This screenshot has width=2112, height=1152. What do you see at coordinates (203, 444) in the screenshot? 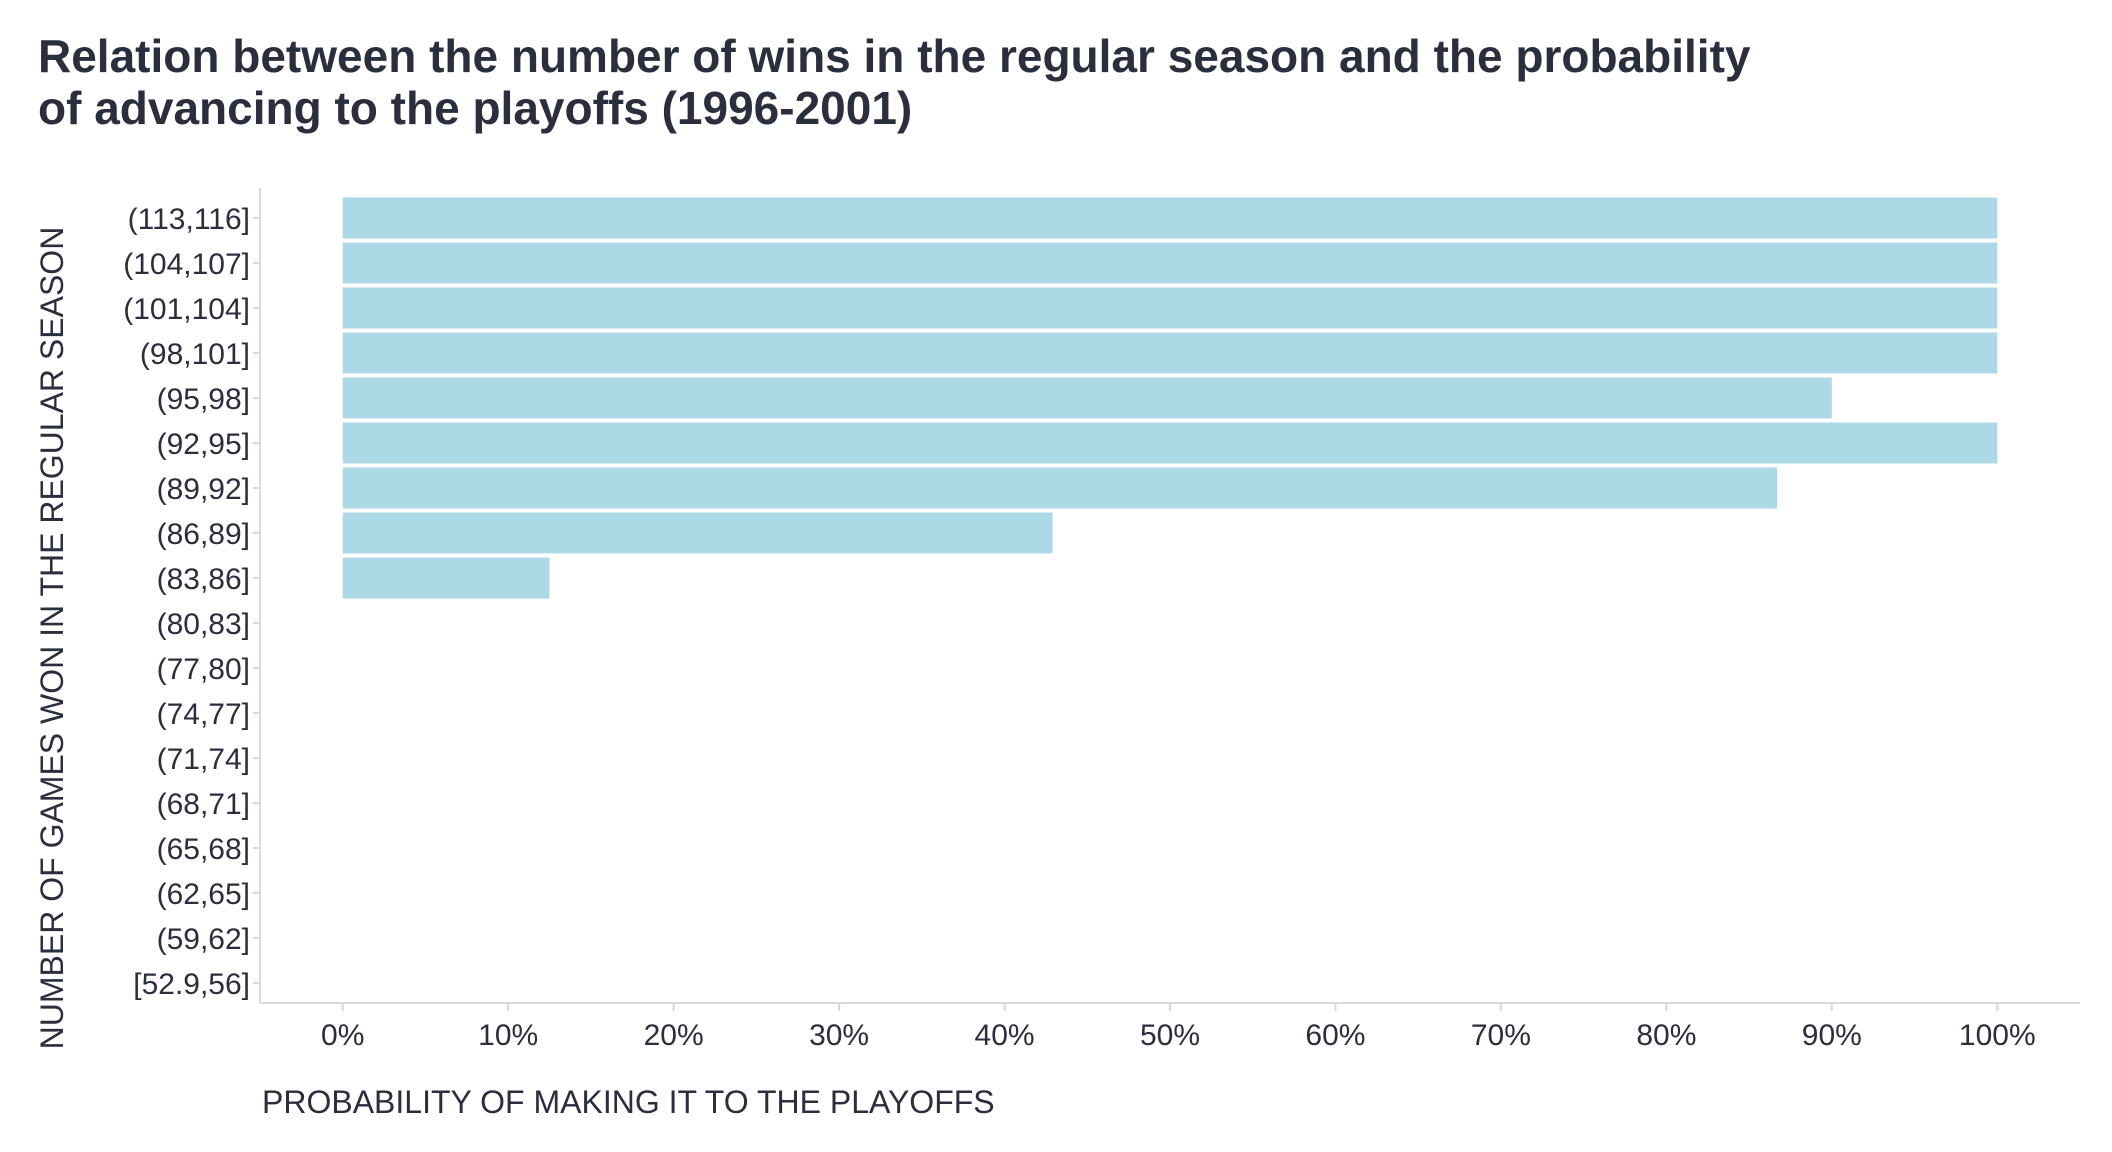
I see `y-tick-label: (92,95]` at bounding box center [203, 444].